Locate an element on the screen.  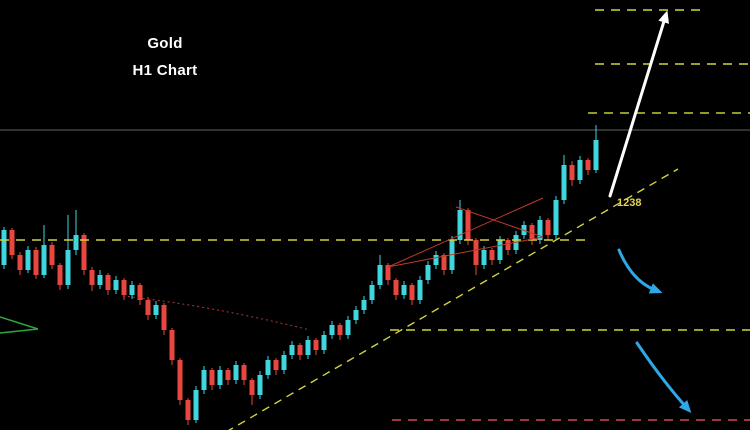
retrace-arrow-1-head is located at coordinates (655, 288).